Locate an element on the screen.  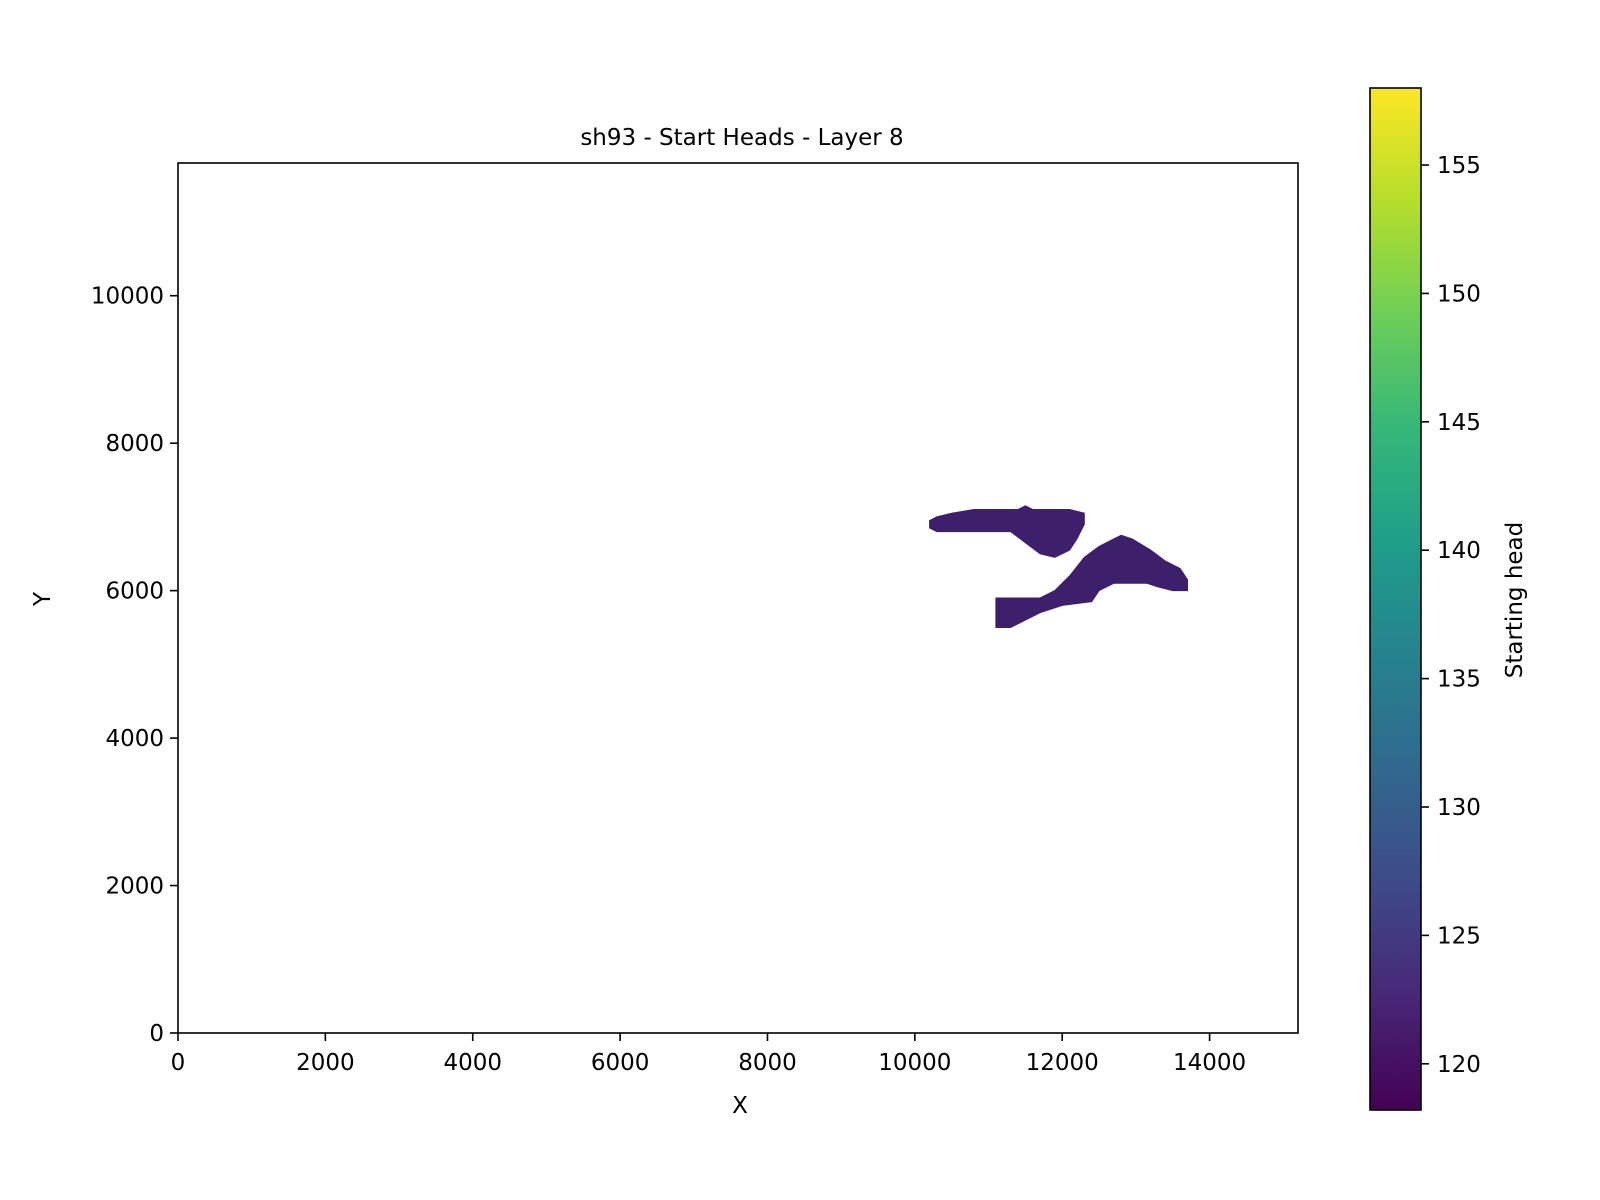
colorbar: 120 125 130 135 140 145 150 155 Starting head is located at coordinates (1448, 599).